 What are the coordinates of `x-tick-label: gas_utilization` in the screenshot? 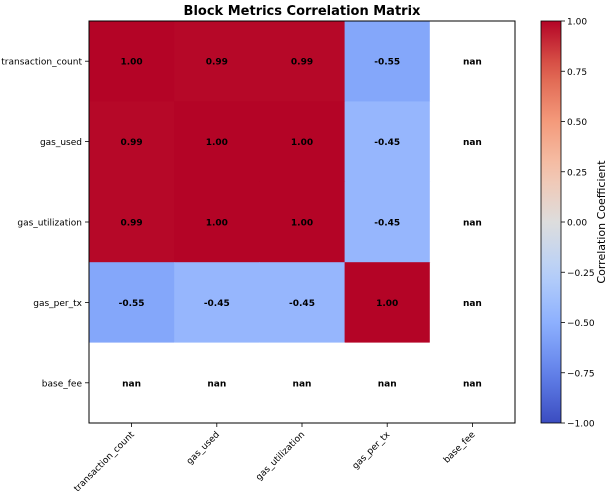 It's located at (280, 456).